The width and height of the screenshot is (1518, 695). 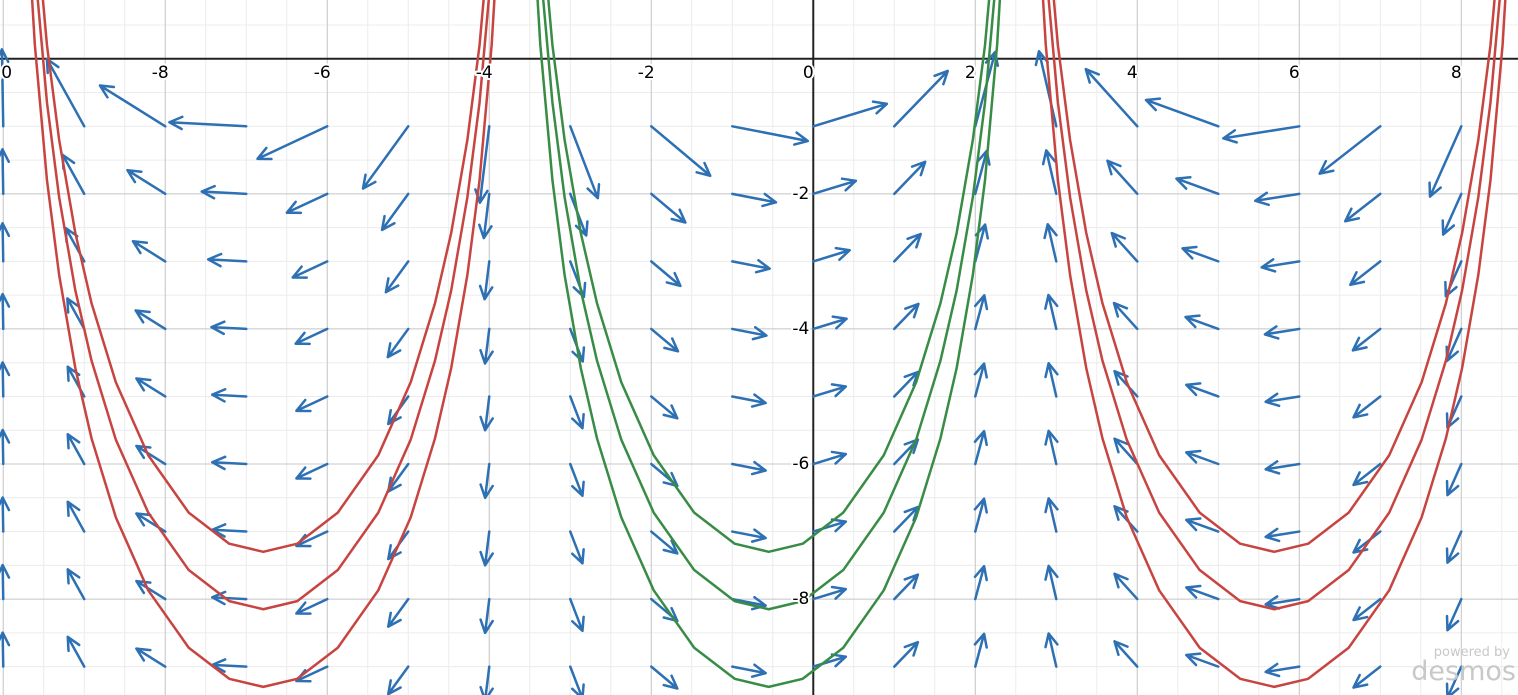 What do you see at coordinates (646, 73) in the screenshot?
I see `x-tick-label: -2` at bounding box center [646, 73].